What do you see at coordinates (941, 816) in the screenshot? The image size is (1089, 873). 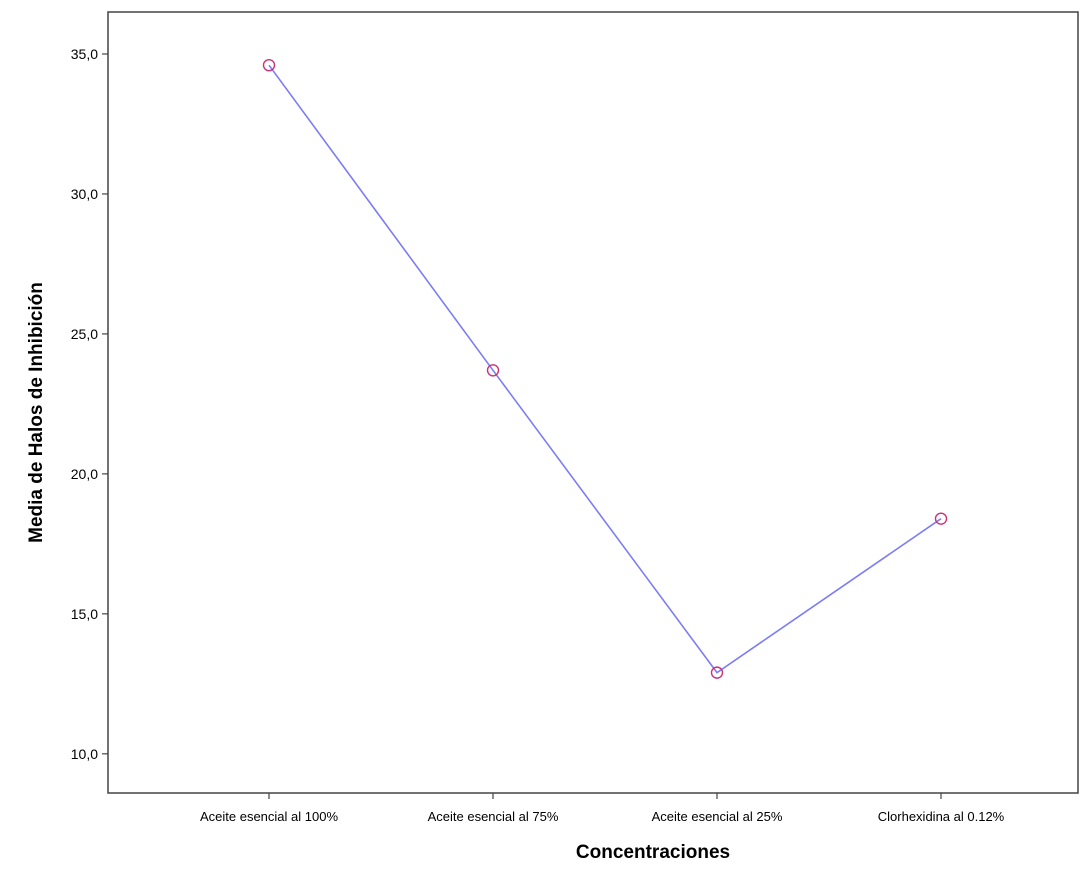 I see `x-tick-label: Clorhexidina al 0.12%` at bounding box center [941, 816].